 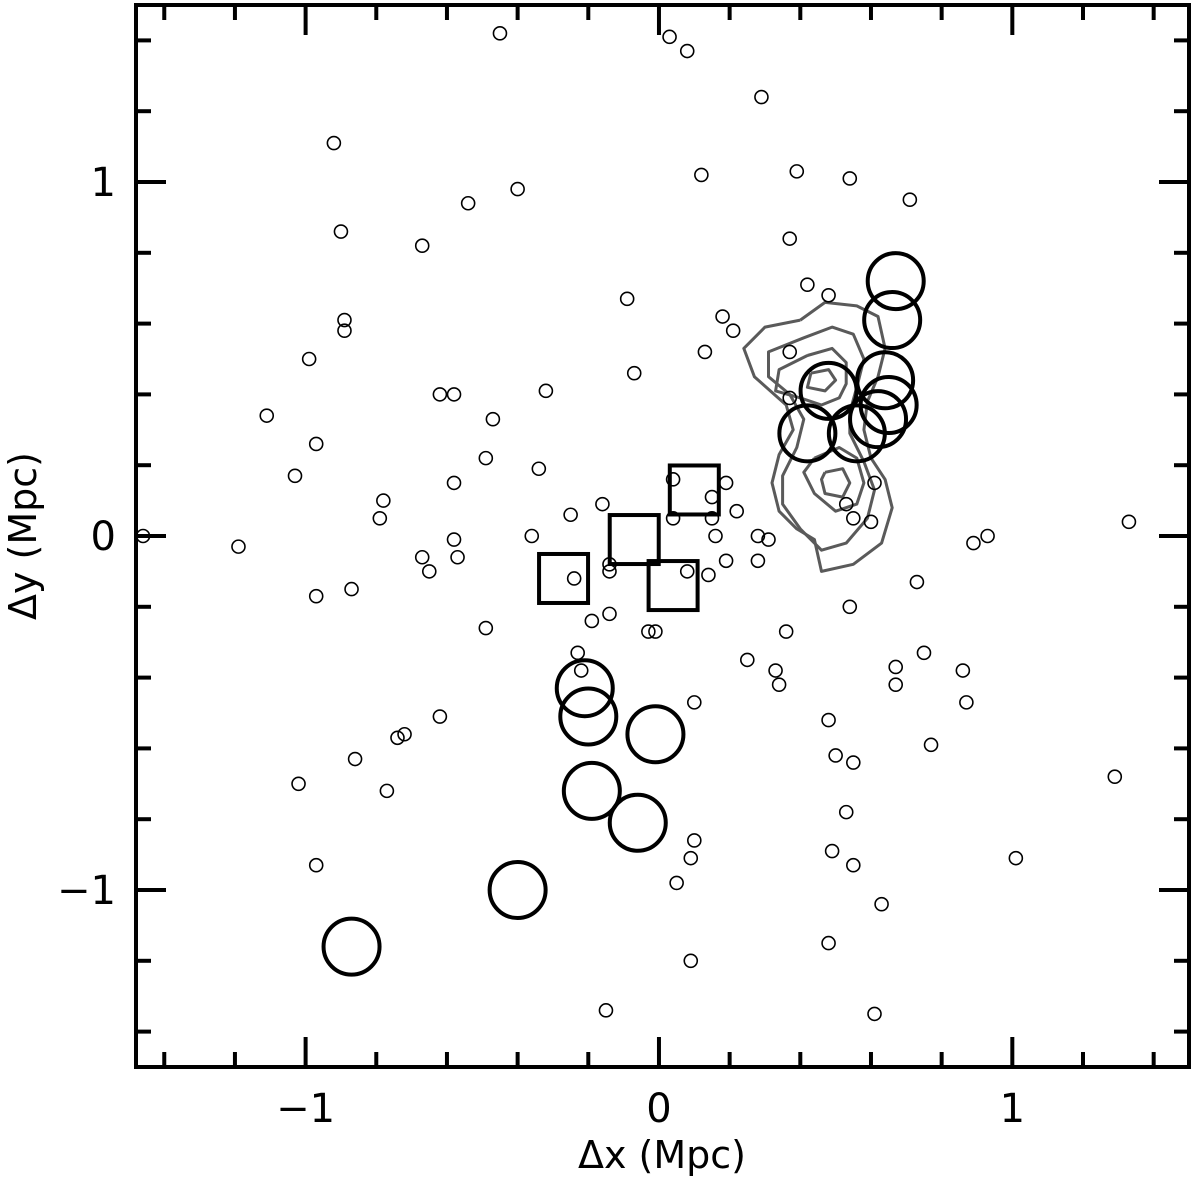 I want to click on x-axis-label: Δx (Mpc), so click(x=662, y=1155).